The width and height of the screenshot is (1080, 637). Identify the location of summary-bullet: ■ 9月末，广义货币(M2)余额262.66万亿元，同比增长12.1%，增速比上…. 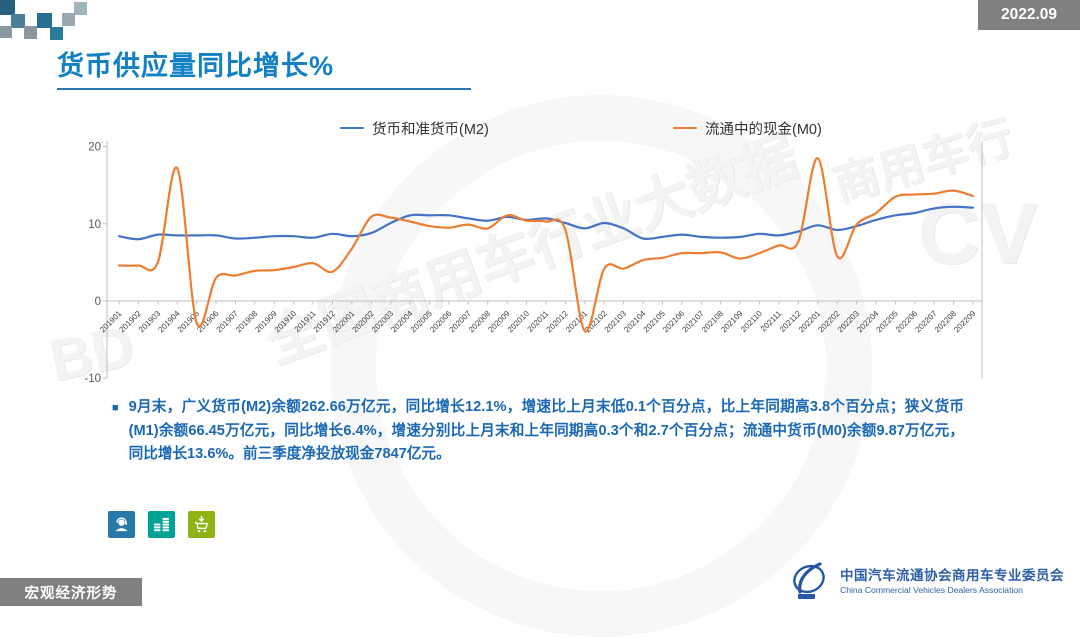
(538, 431).